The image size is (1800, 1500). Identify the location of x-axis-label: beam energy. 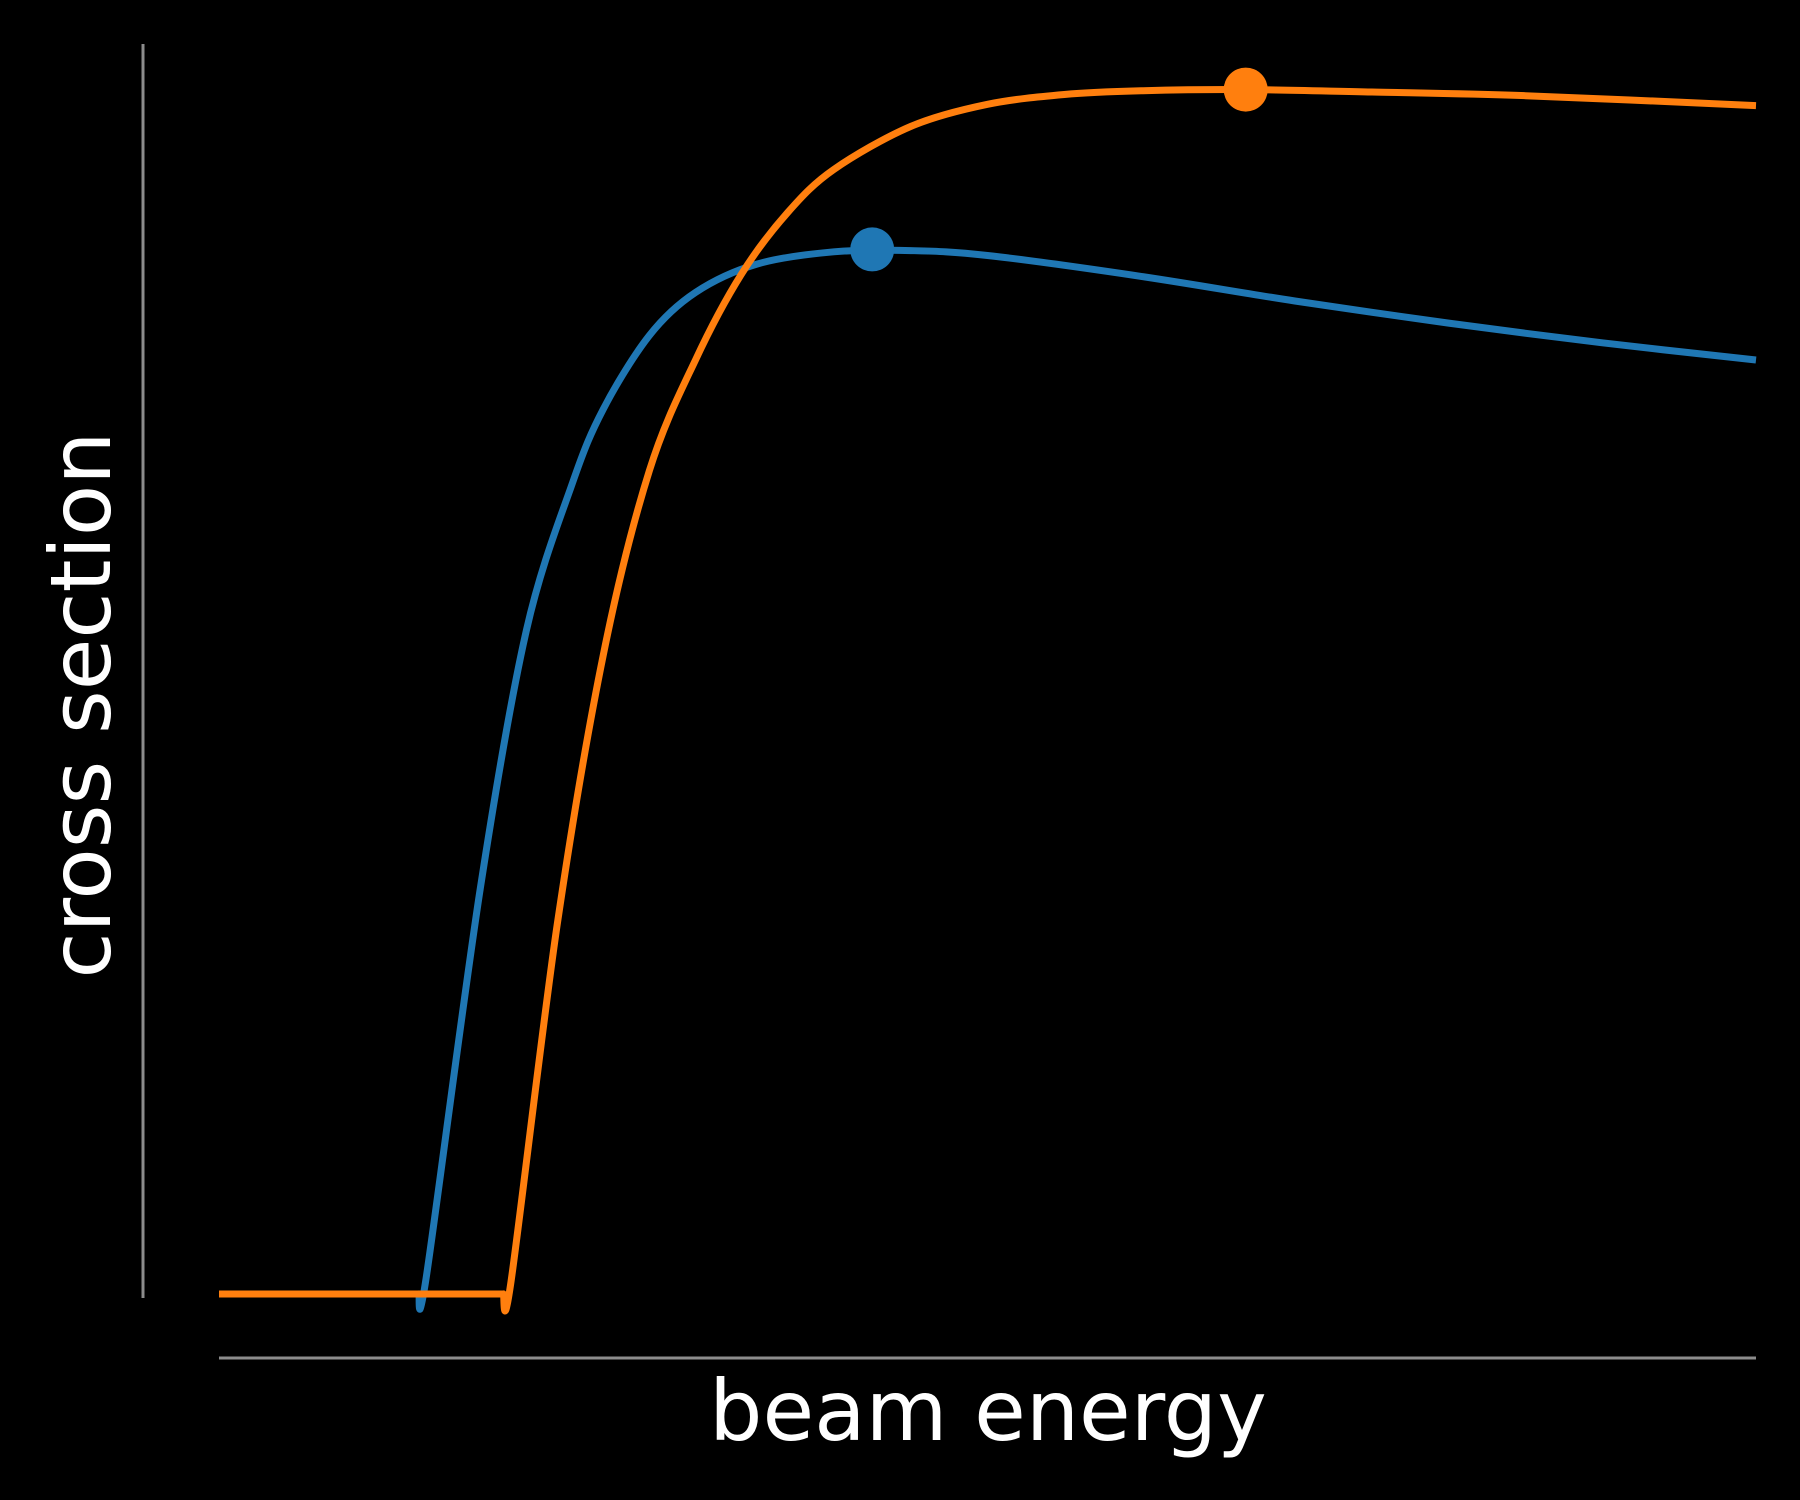
(988, 1411).